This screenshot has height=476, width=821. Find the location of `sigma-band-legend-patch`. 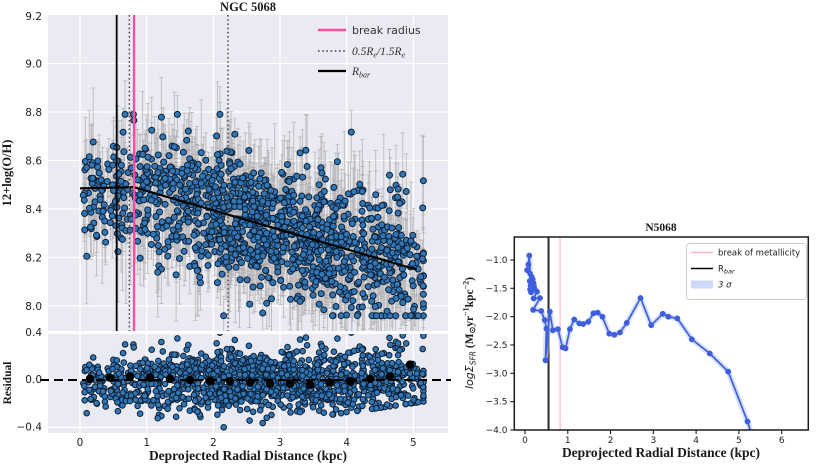

sigma-band-legend-patch is located at coordinates (702, 284).